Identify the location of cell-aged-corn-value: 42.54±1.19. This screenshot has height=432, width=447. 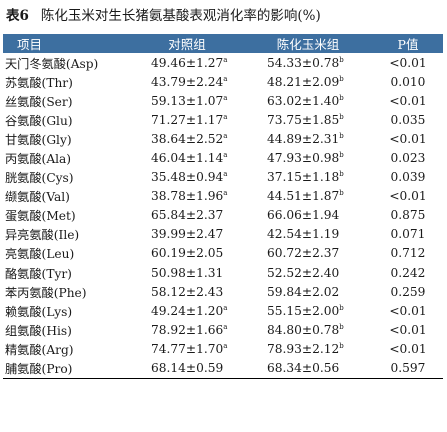
(303, 234).